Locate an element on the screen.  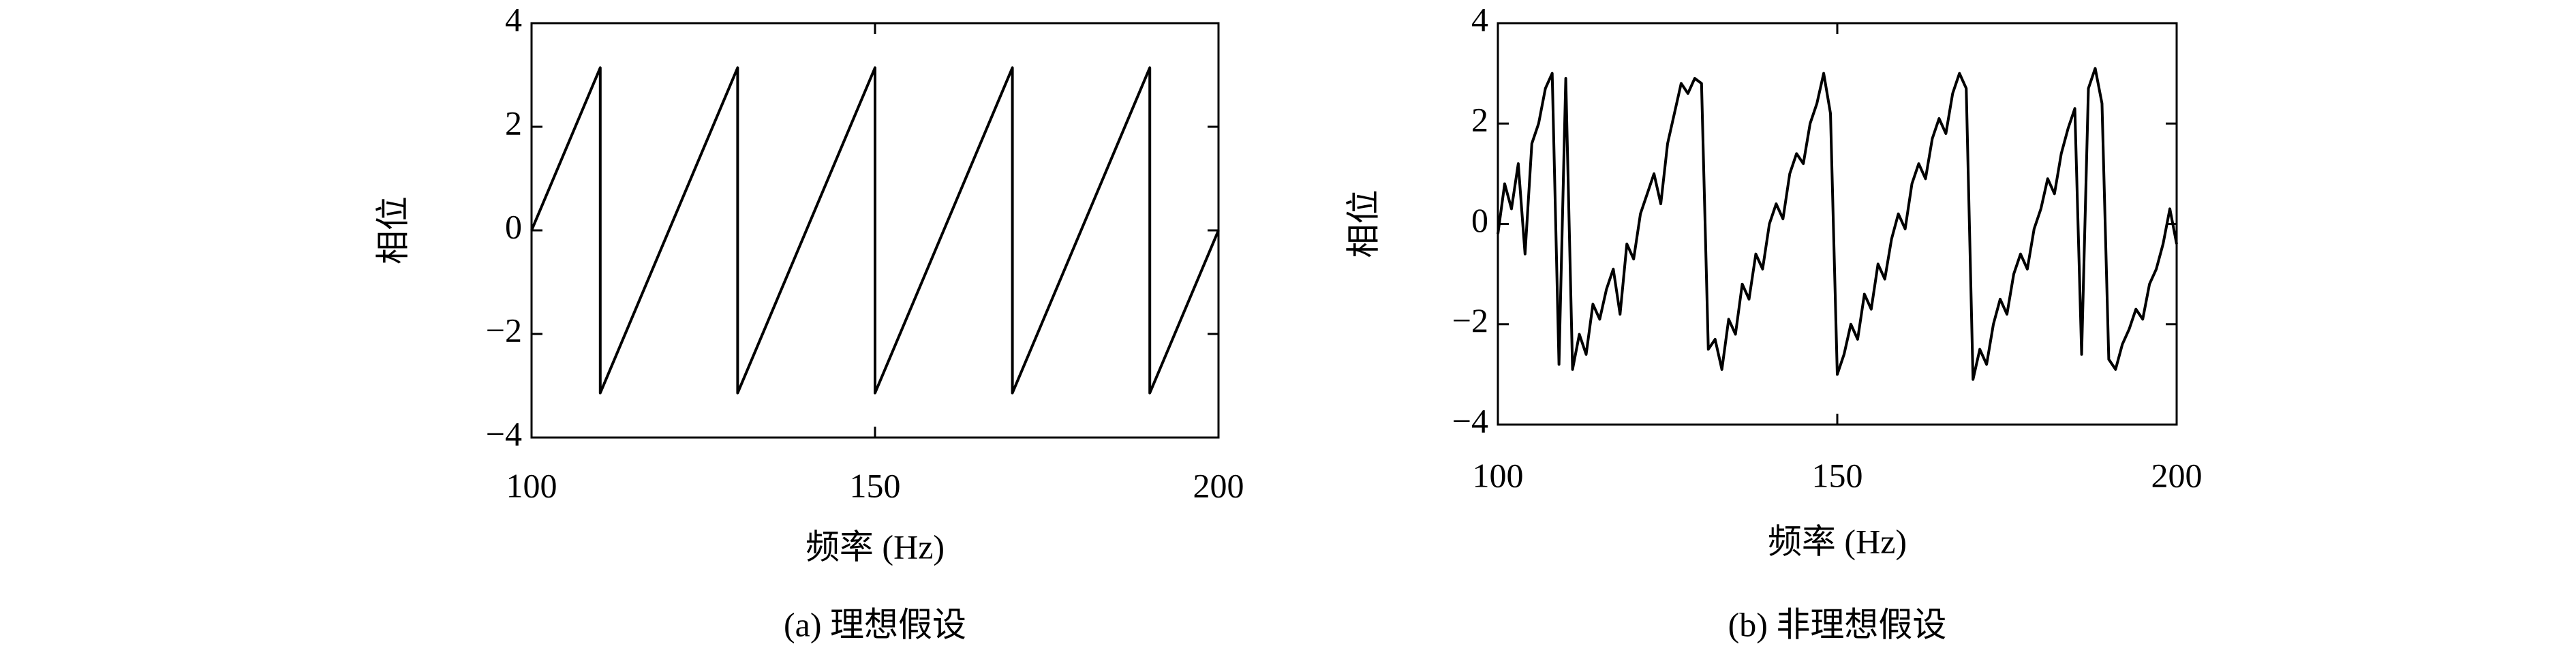
caption: (a) 理想假设 is located at coordinates (875, 624).